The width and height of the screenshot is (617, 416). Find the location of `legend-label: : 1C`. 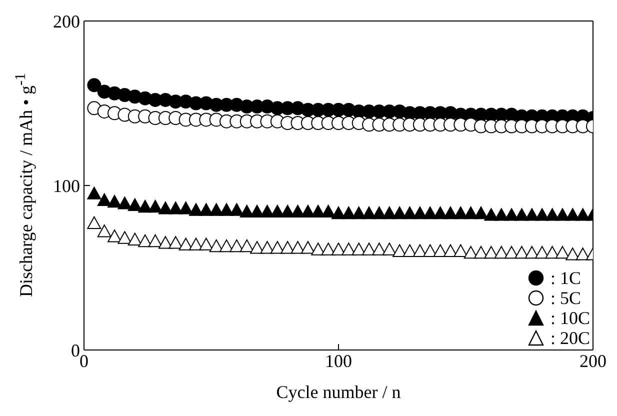

legend-label: : 1C is located at coordinates (565, 278).